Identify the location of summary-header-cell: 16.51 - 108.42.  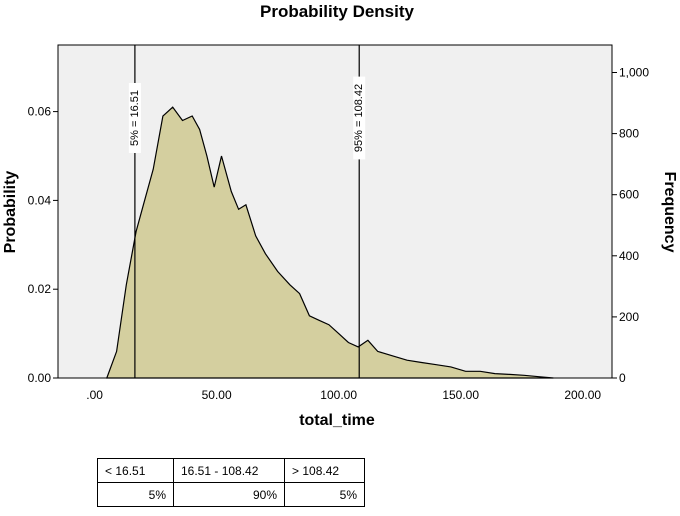
(229, 470).